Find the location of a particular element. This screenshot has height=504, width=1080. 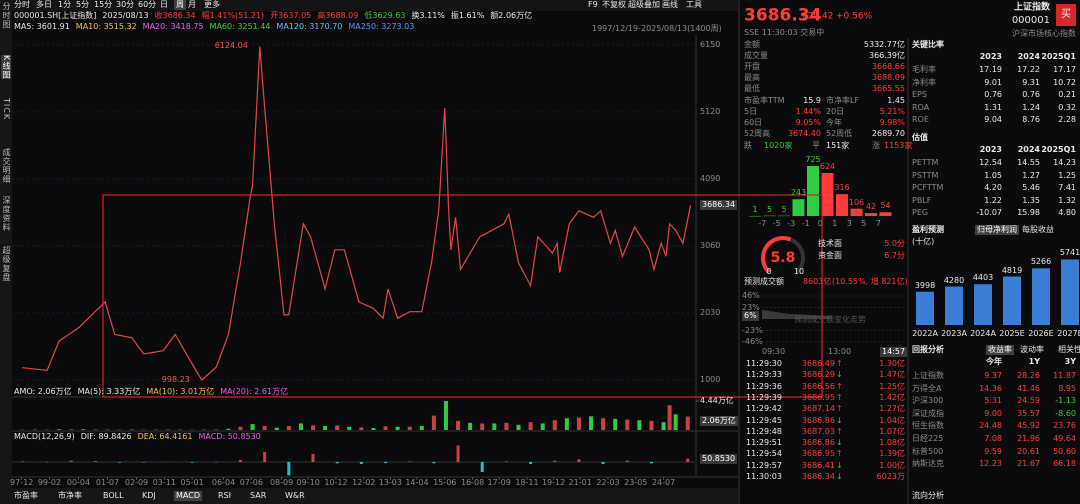

buy-button: 买 is located at coordinates (1066, 14).